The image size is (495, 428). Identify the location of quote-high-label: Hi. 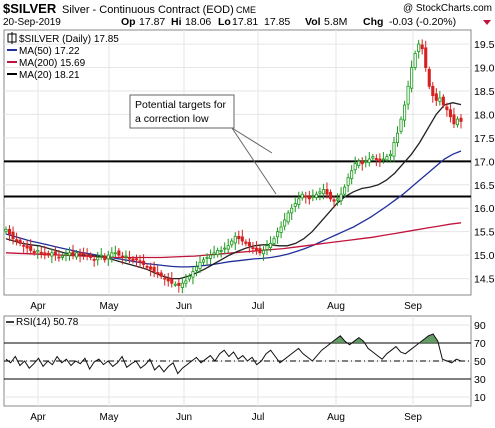
(176, 22).